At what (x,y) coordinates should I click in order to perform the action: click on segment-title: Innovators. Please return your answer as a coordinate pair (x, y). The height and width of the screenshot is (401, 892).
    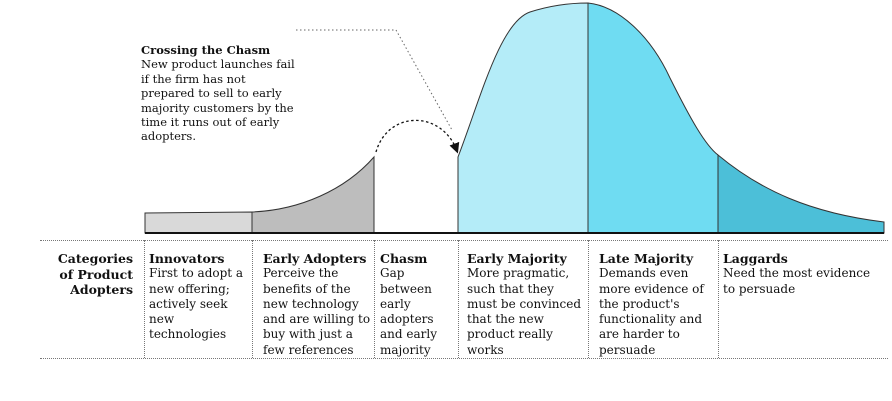
    Looking at the image, I should click on (187, 258).